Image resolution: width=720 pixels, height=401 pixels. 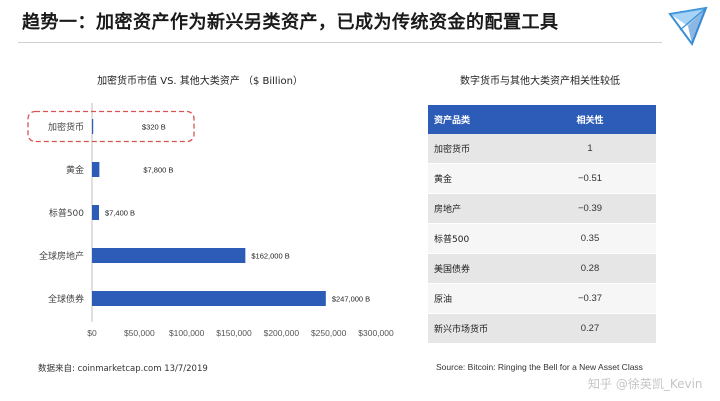 I want to click on header-asset: 资产品类, so click(x=476, y=119).